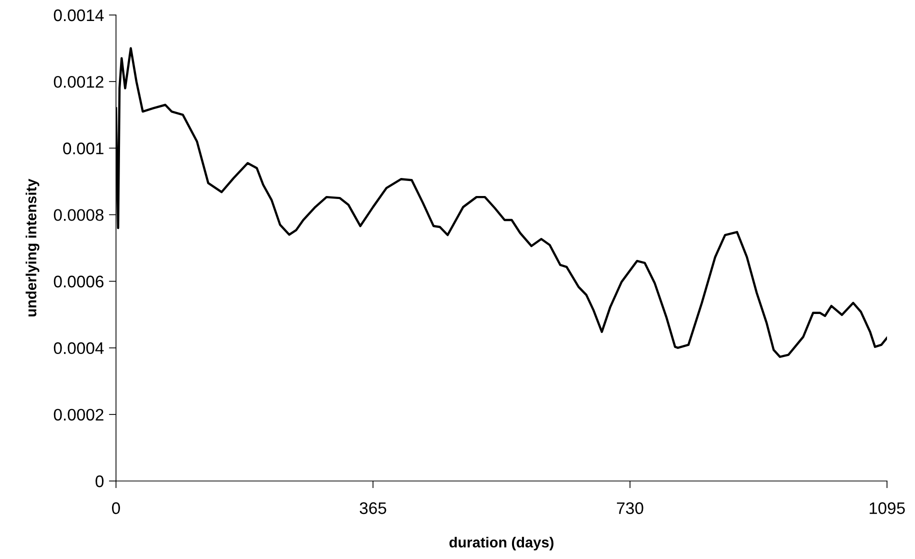  I want to click on y-tick-label: 0.0002, so click(79, 414).